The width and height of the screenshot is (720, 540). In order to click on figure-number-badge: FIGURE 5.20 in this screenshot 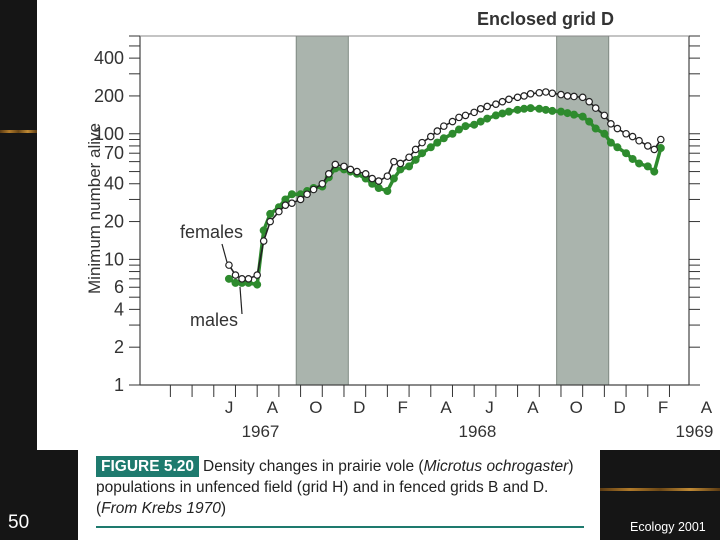, I will do `click(148, 466)`.